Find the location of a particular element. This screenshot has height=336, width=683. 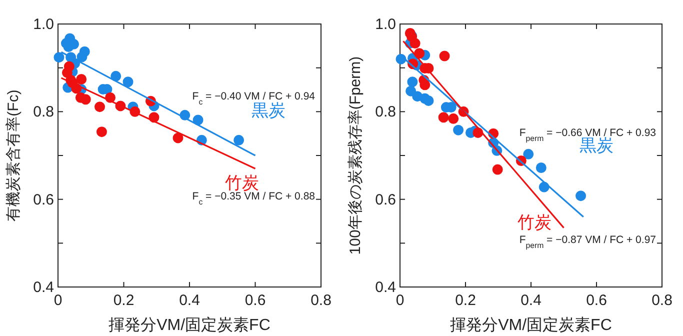

y-axis-title: 有機炭素含有率(Fc) is located at coordinates (13, 156).